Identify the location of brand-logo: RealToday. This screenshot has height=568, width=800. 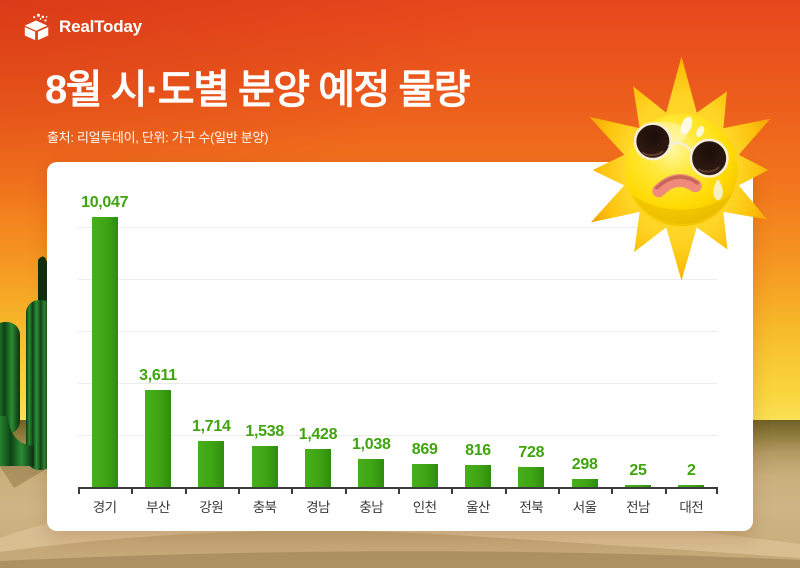
(82, 27).